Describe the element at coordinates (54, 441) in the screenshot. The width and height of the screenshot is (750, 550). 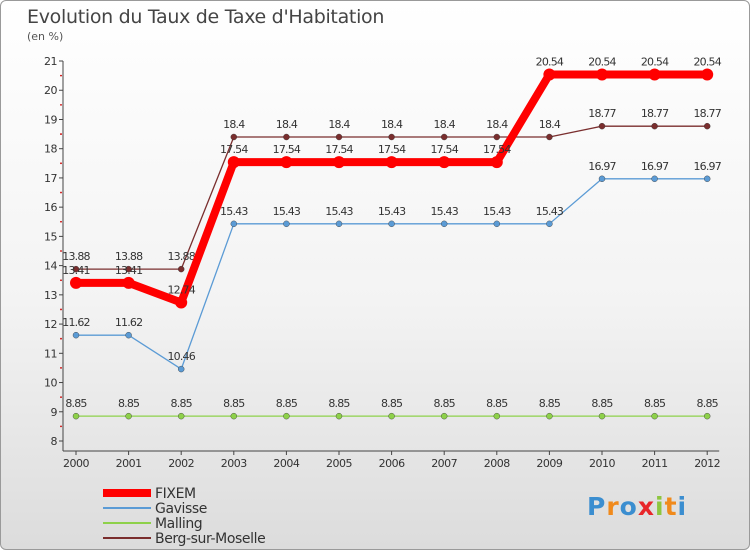
I see `y-tick-label: 8` at that location.